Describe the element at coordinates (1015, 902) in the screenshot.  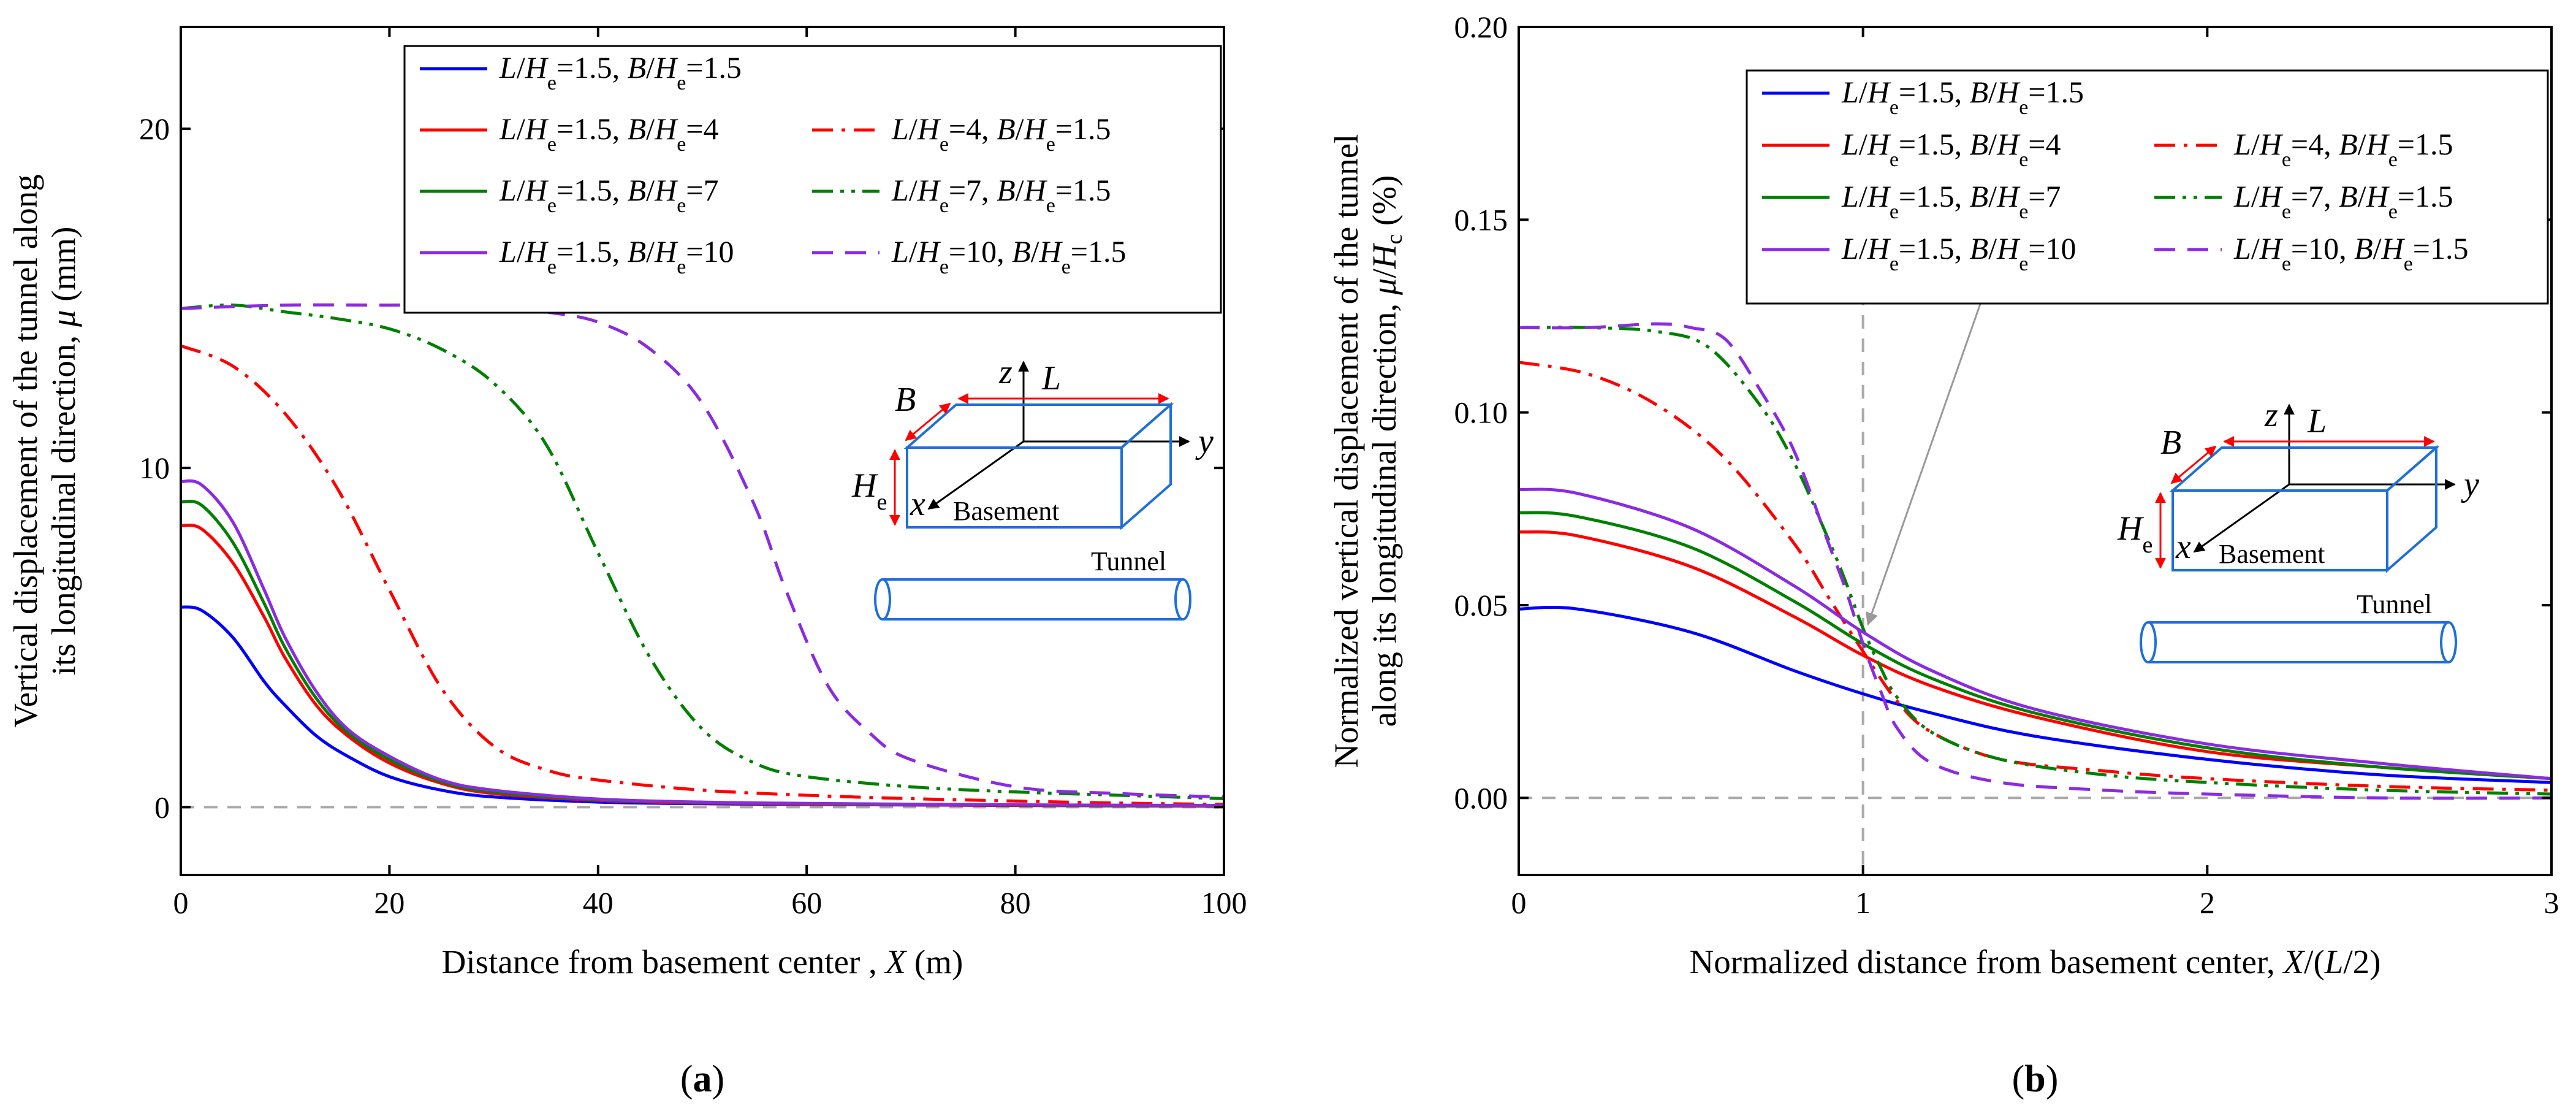
I see `x-tick-label: 80` at that location.